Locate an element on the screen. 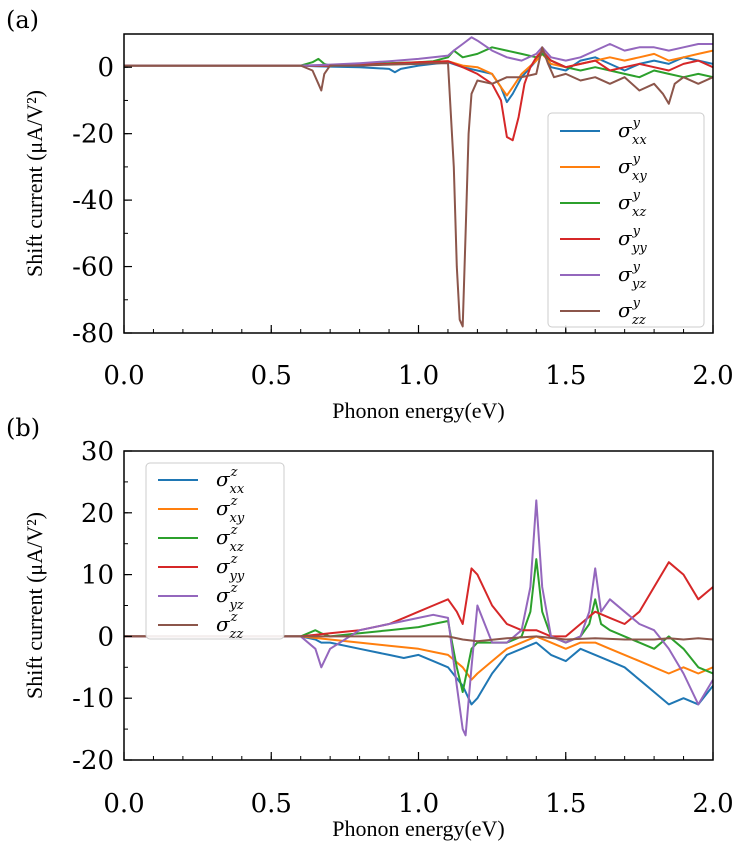 This screenshot has width=746, height=848. legend-label-xx: σz xx is located at coordinates (230, 481).